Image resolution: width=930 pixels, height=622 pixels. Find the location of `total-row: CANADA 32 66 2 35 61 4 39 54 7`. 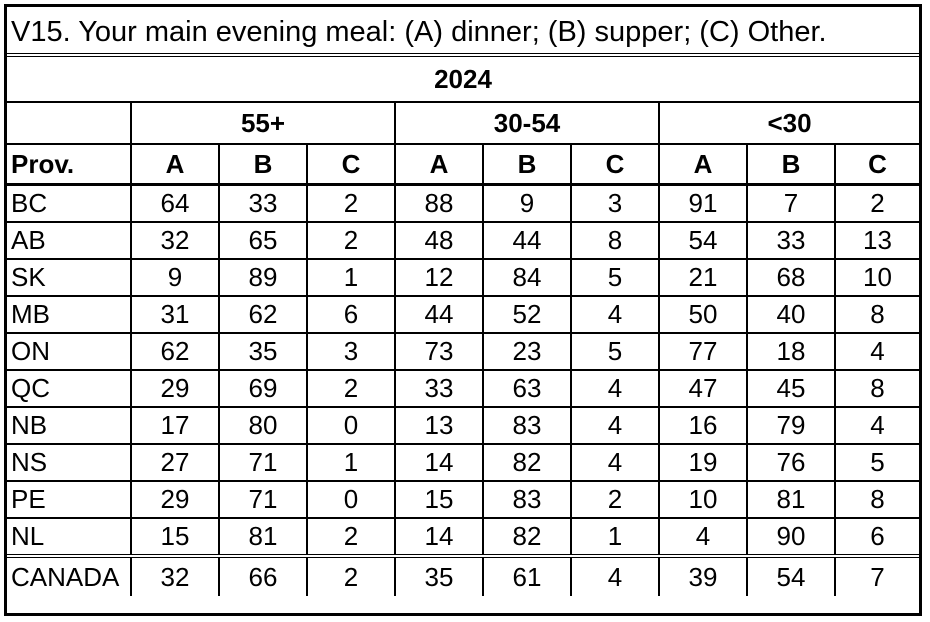

total-row: CANADA 32 66 2 35 61 4 39 54 7 is located at coordinates (463, 575).